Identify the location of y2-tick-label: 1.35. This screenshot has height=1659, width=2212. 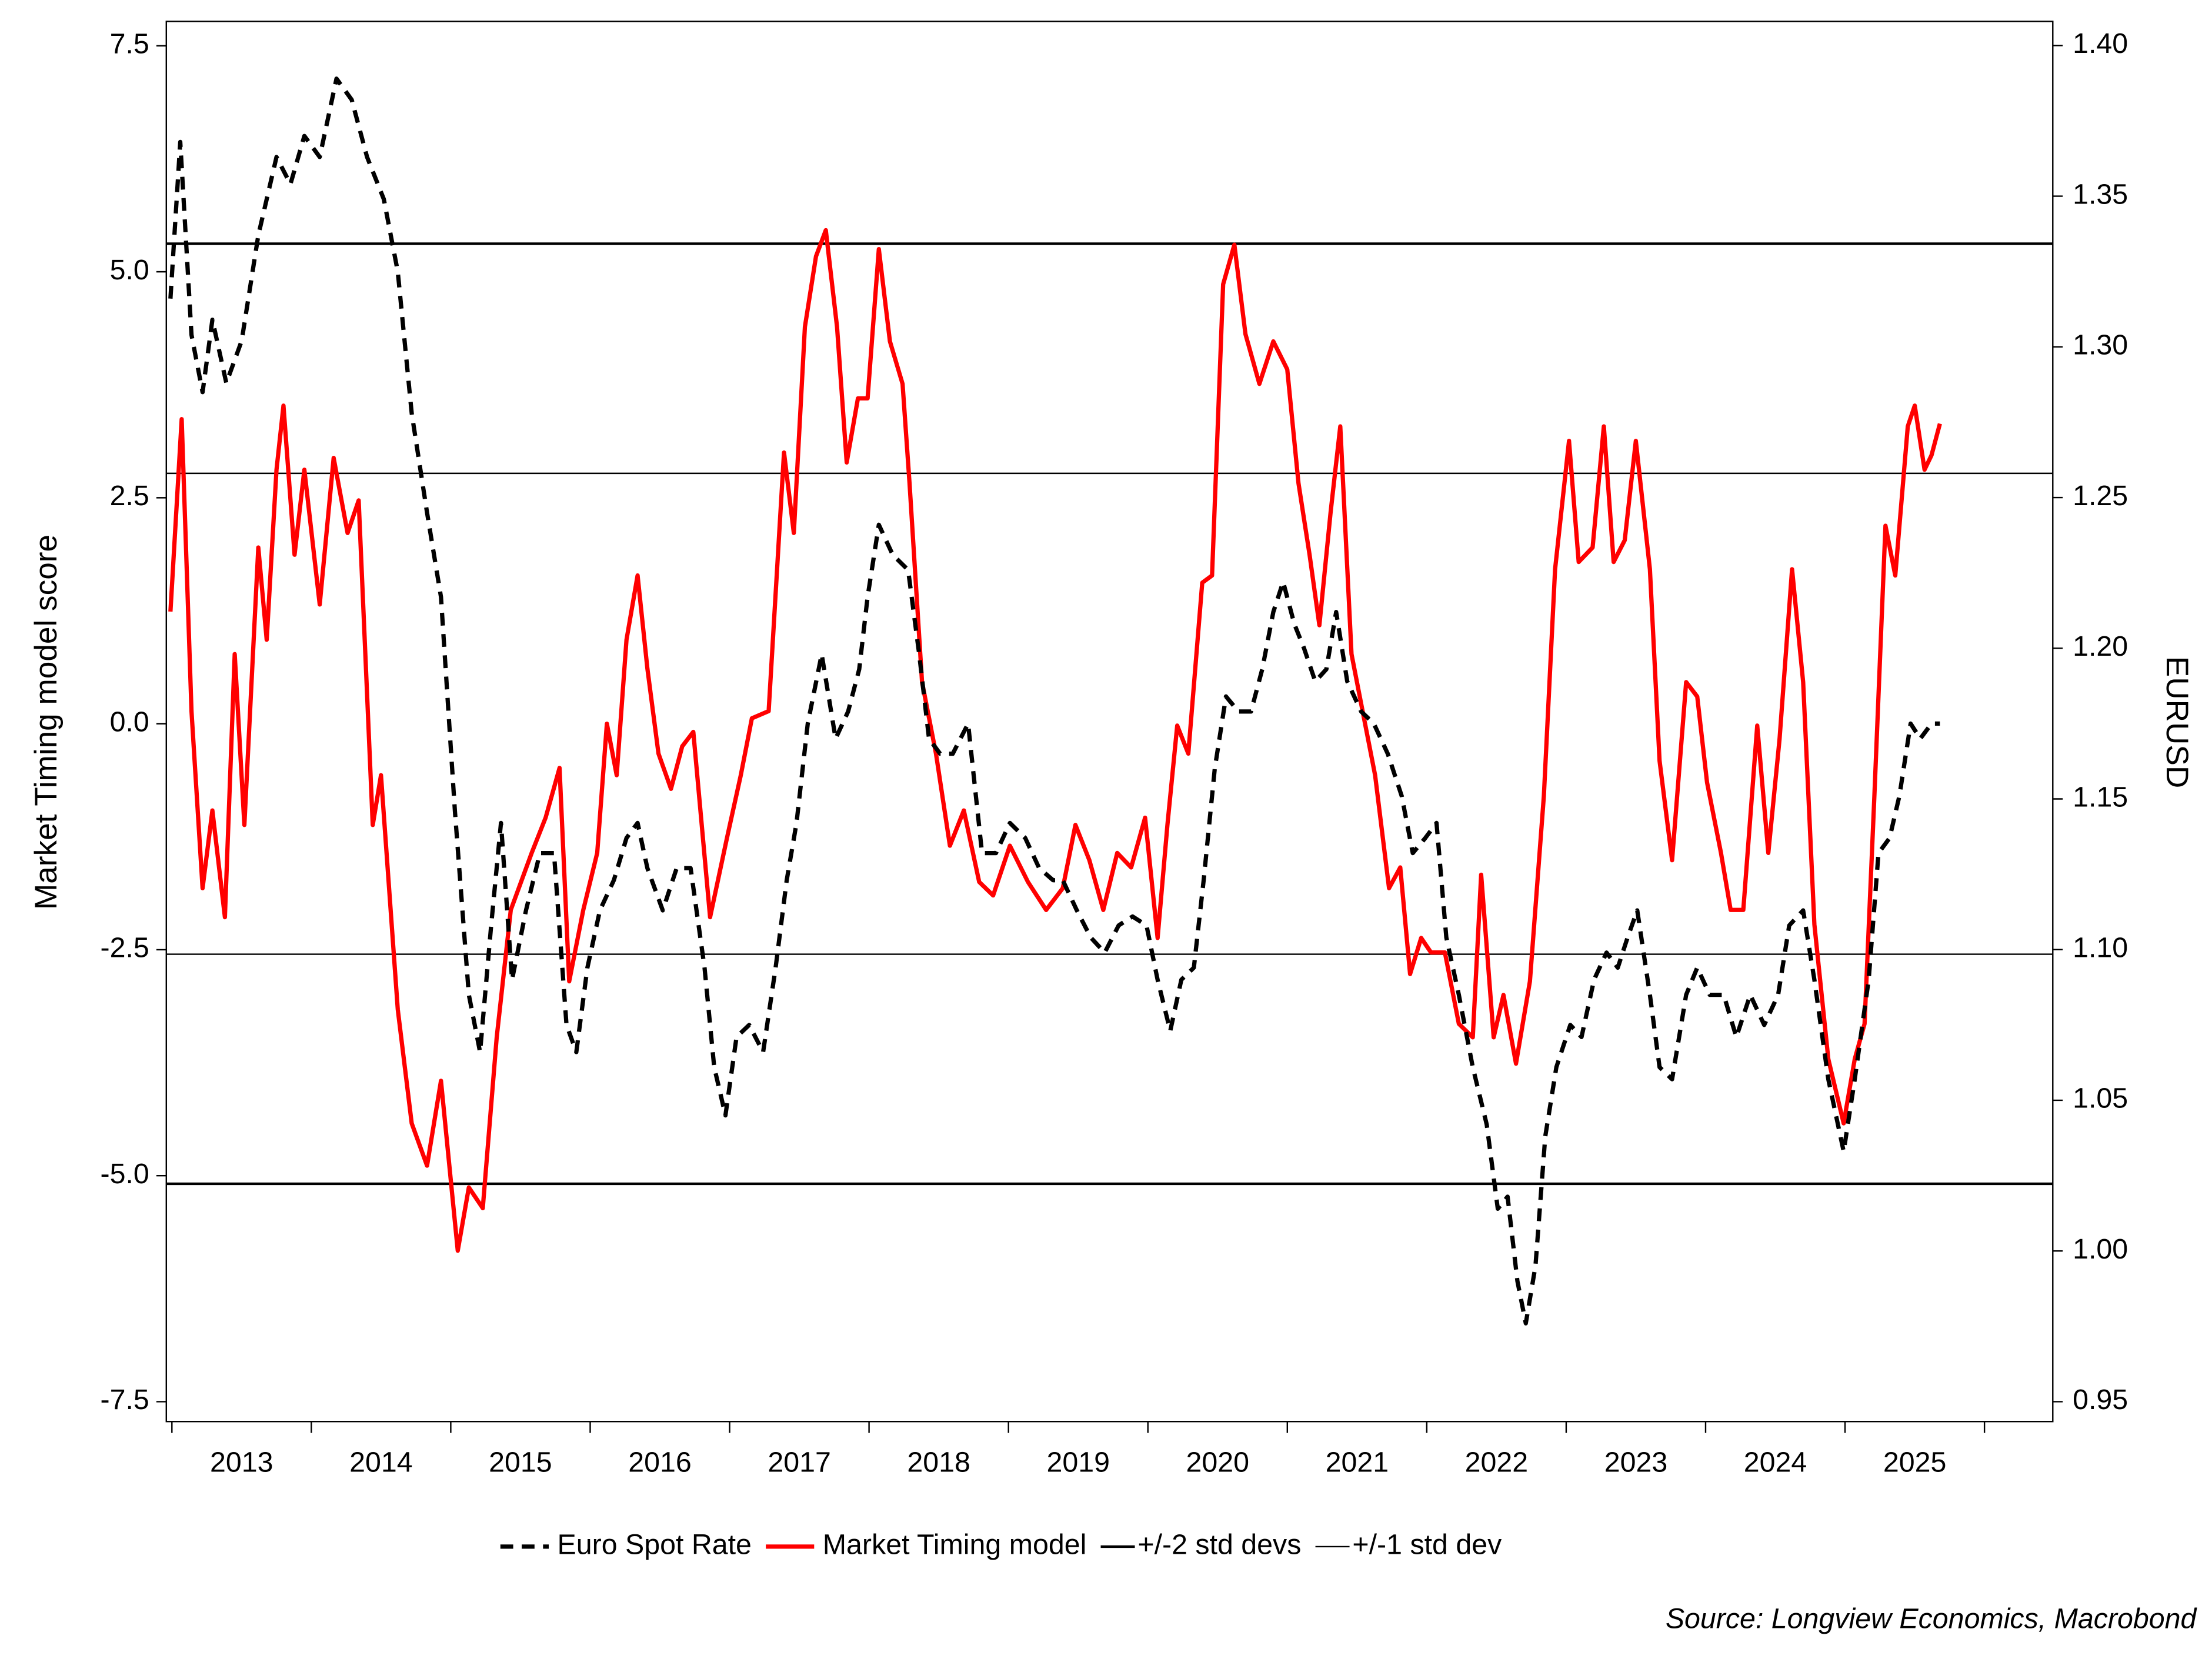
(2100, 194).